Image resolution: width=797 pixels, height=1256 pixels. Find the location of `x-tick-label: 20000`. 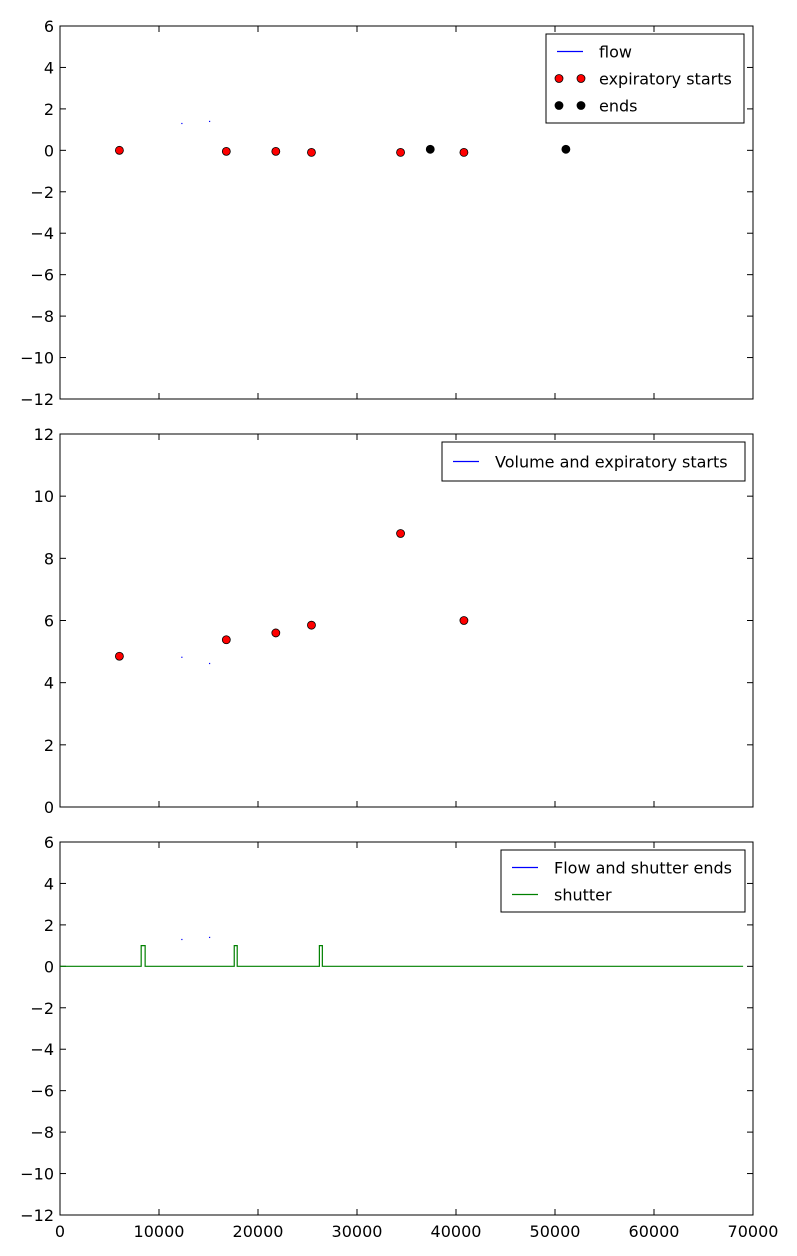

x-tick-label: 20000 is located at coordinates (258, 1231).